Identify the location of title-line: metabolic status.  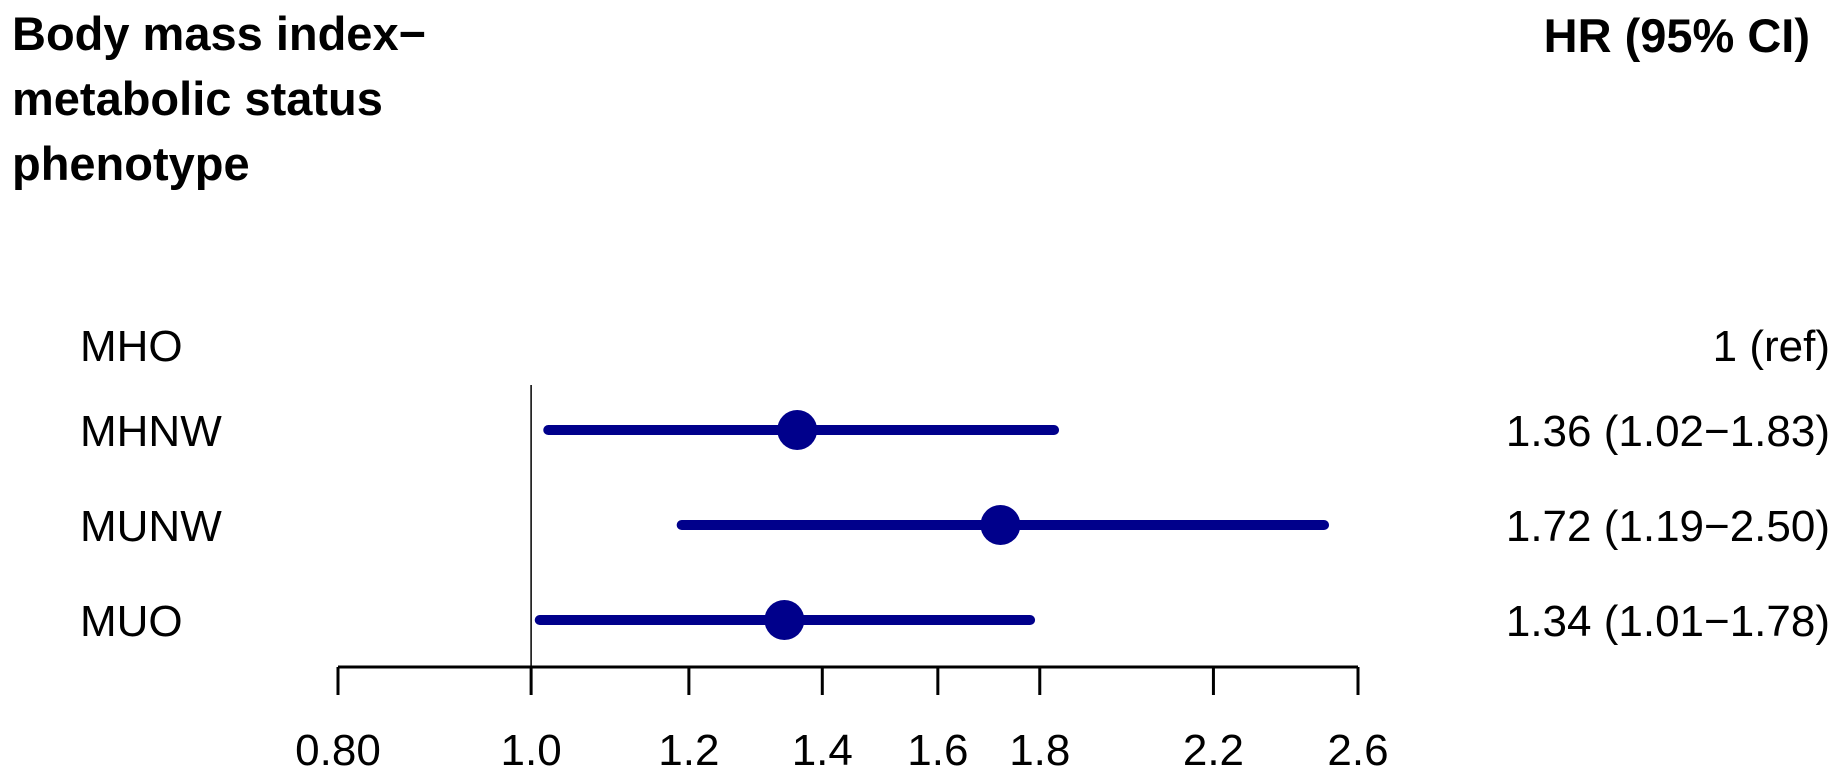
(197, 98).